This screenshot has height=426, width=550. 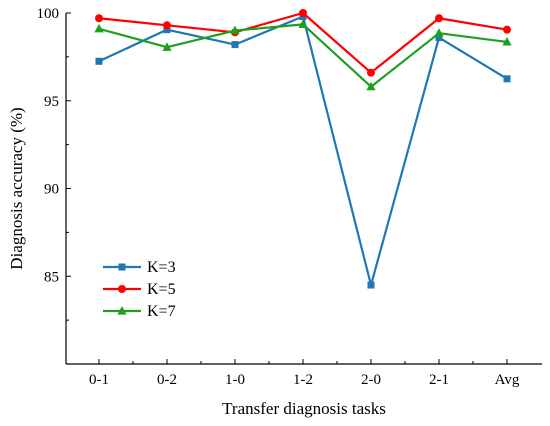 What do you see at coordinates (48, 14) in the screenshot?
I see `y-tick-label: 100` at bounding box center [48, 14].